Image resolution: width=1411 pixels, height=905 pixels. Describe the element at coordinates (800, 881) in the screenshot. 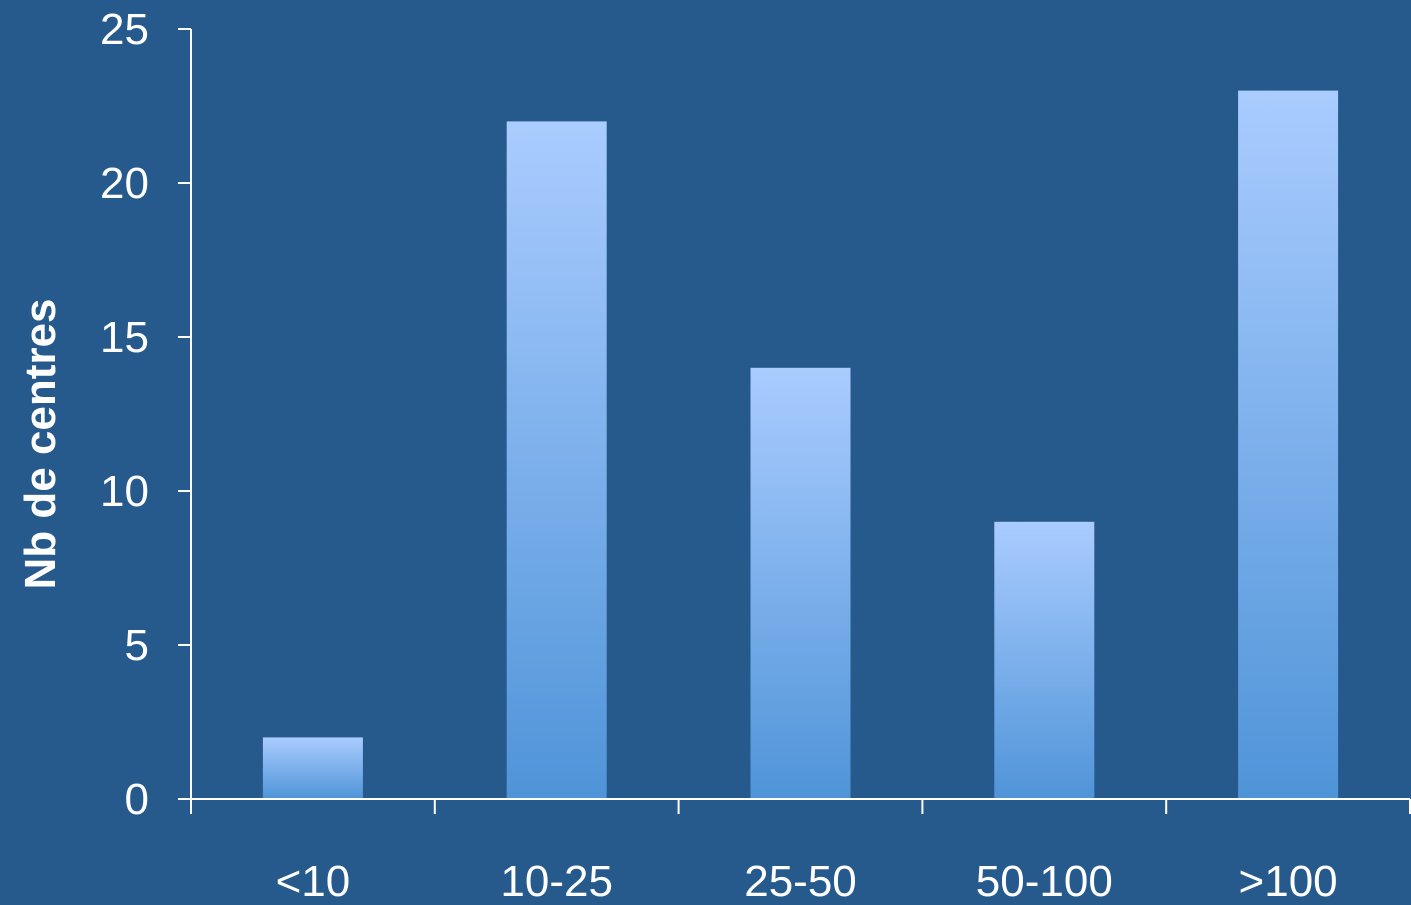

I see `x-category-label: 25-50` at that location.